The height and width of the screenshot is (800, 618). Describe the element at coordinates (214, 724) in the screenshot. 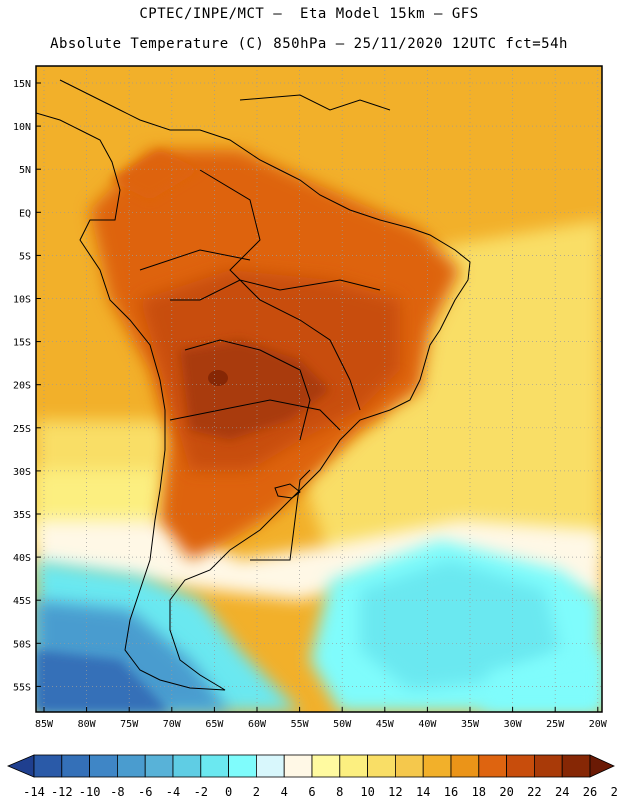

I see `lon-label: 65W` at that location.